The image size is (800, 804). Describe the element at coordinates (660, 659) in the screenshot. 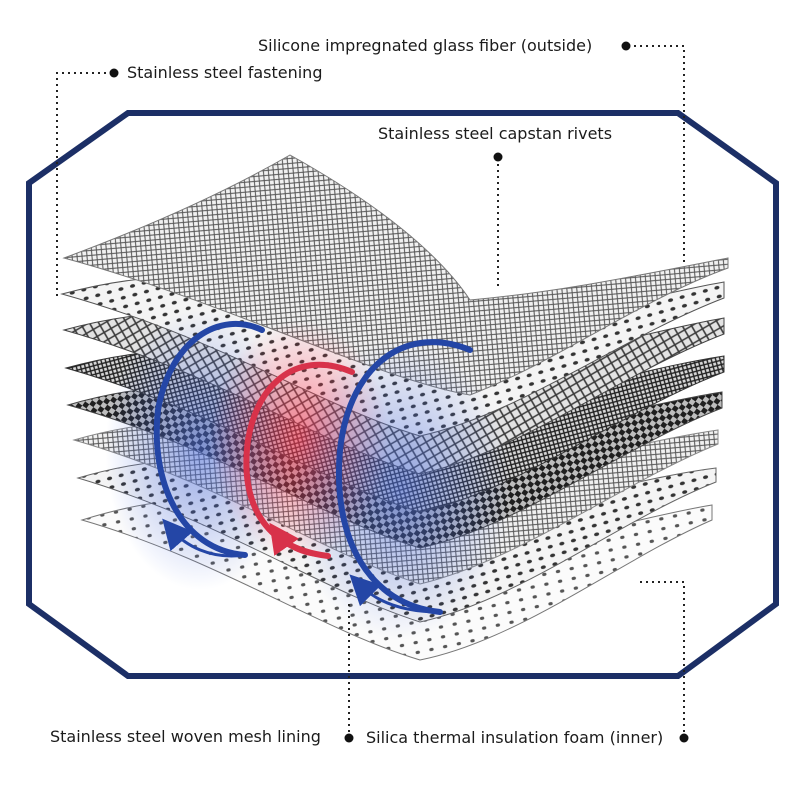

I see `leader-foam` at that location.